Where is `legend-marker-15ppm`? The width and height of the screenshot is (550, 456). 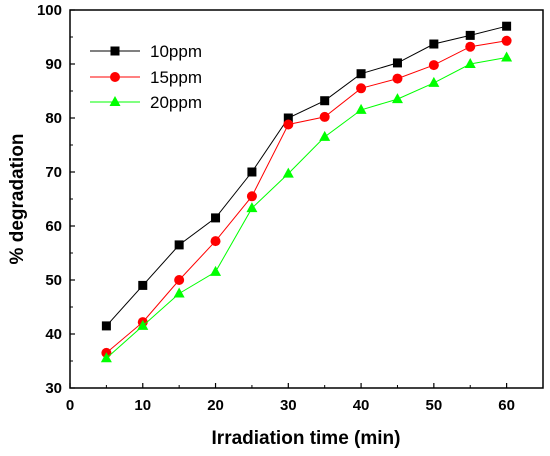 legend-marker-15ppm is located at coordinates (115, 77).